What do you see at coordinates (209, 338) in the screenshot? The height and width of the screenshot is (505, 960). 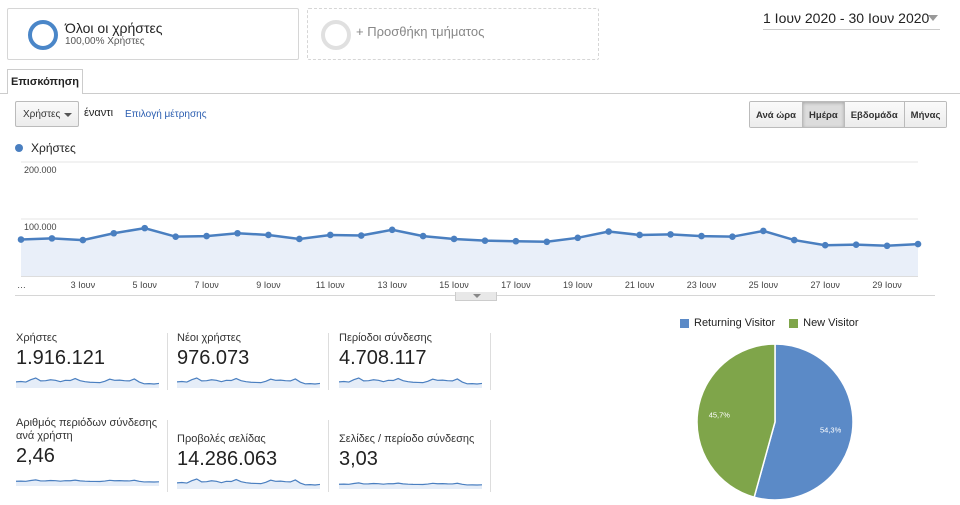 I see `scorecard-label: Νέοι χρήστες` at bounding box center [209, 338].